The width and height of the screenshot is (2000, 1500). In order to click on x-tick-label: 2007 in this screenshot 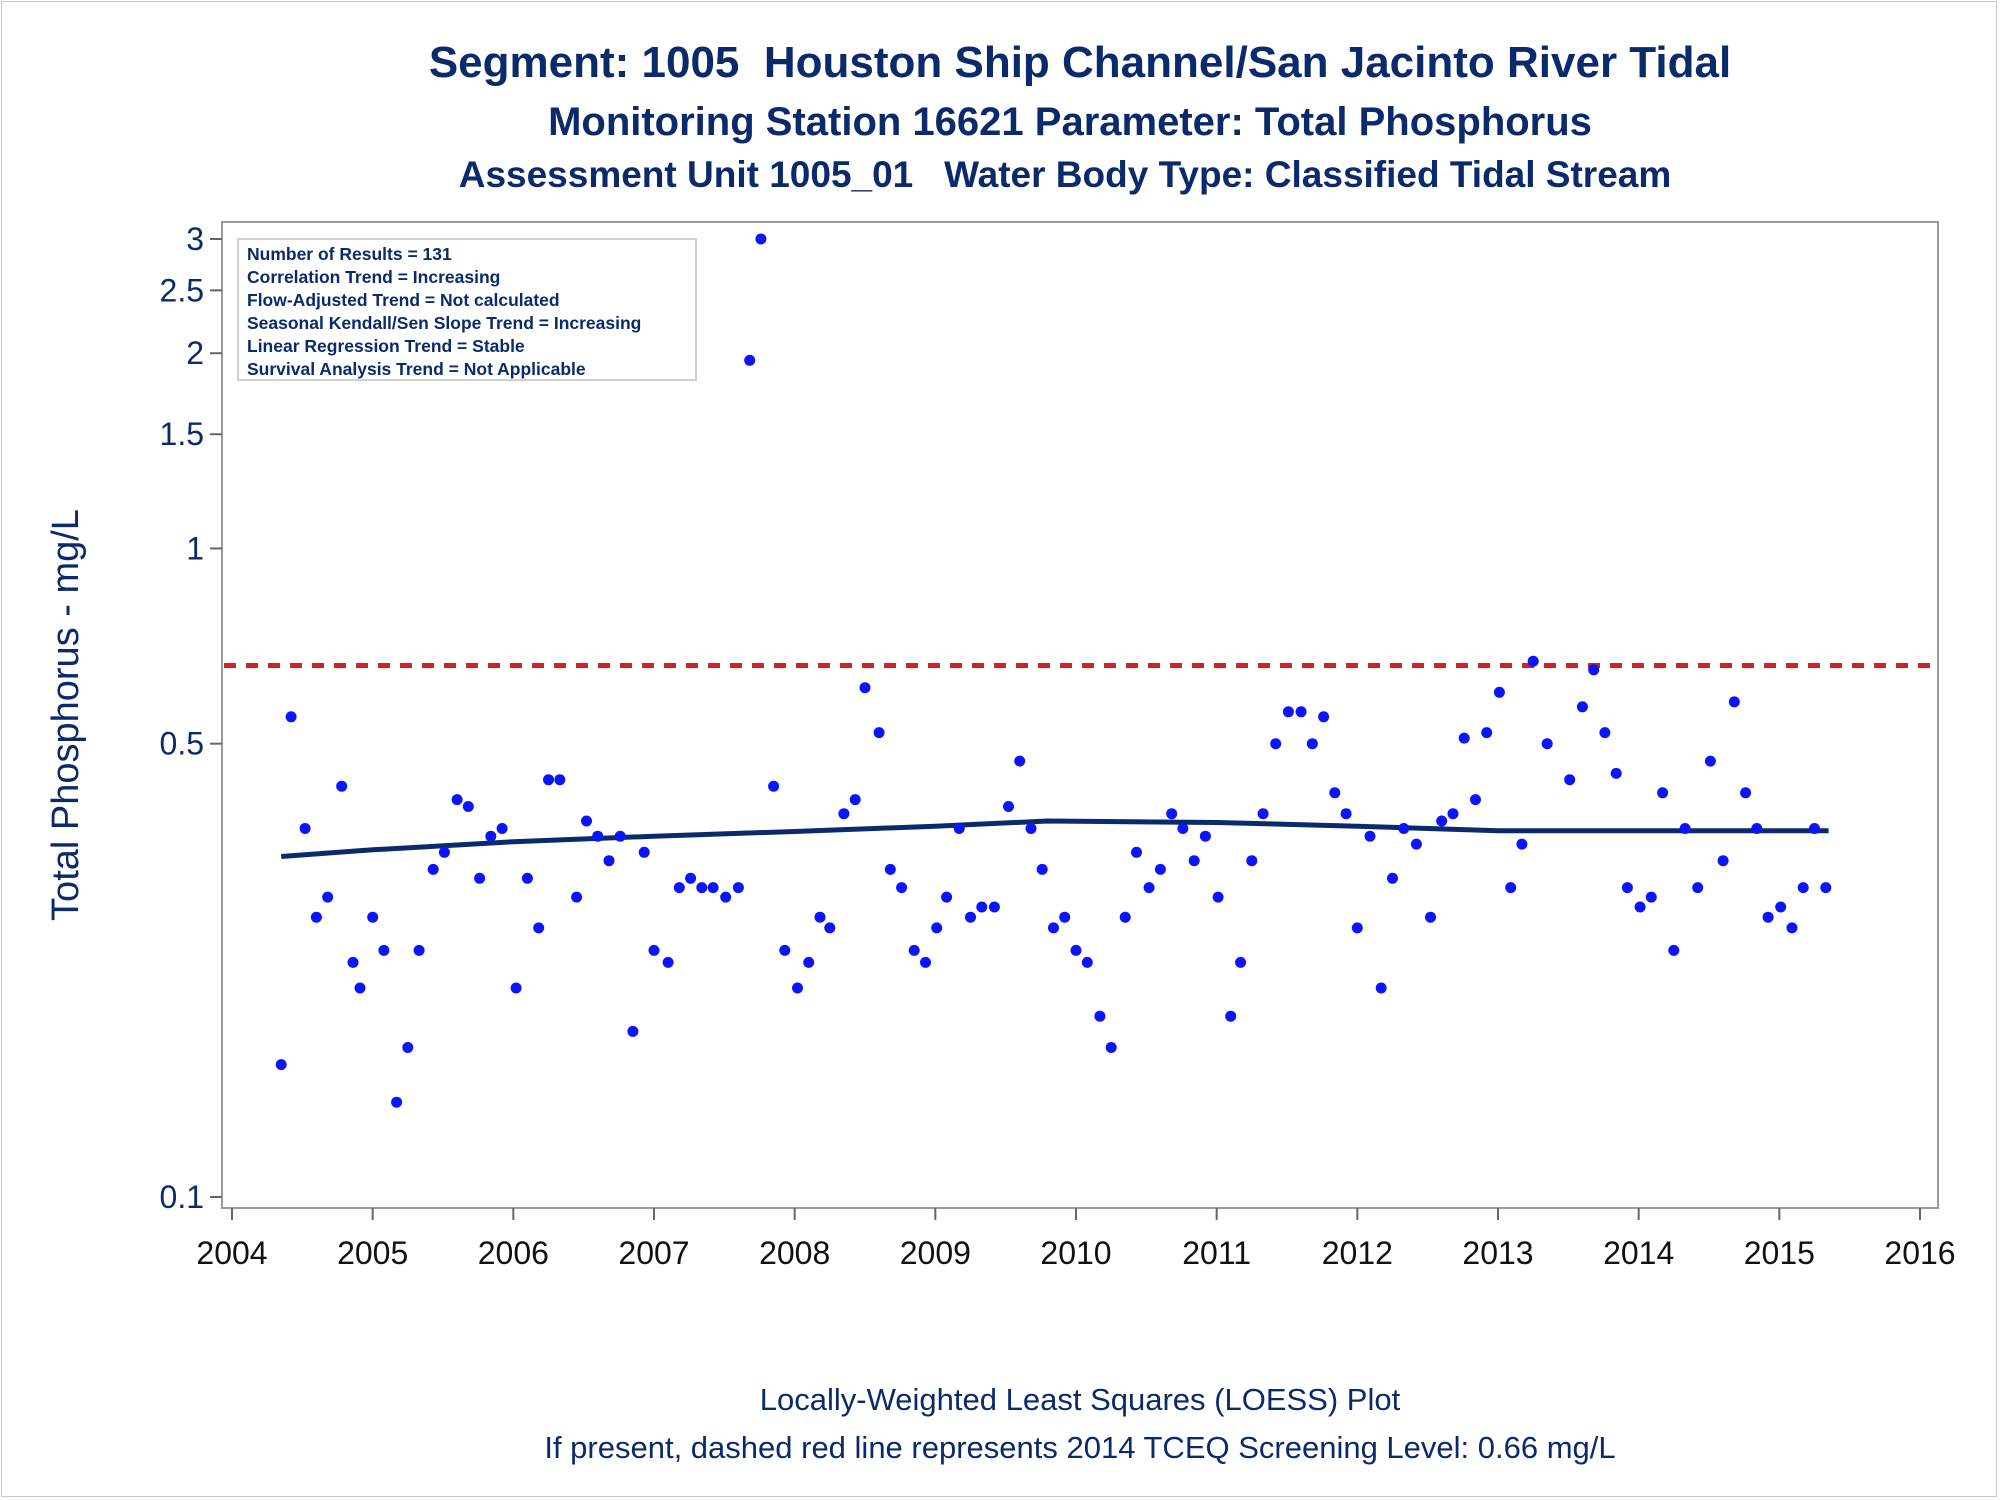, I will do `click(653, 1253)`.